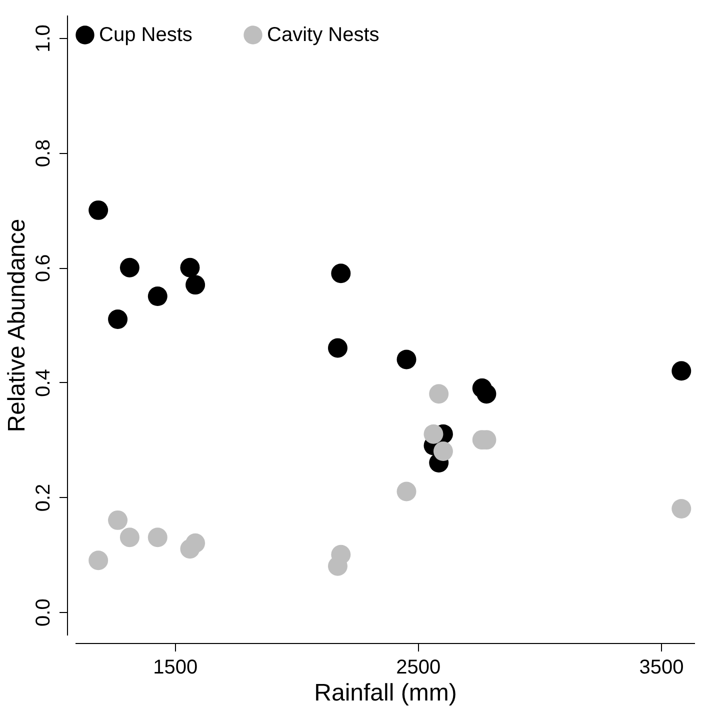  I want to click on x-tick-label: 3500, so click(661, 667).